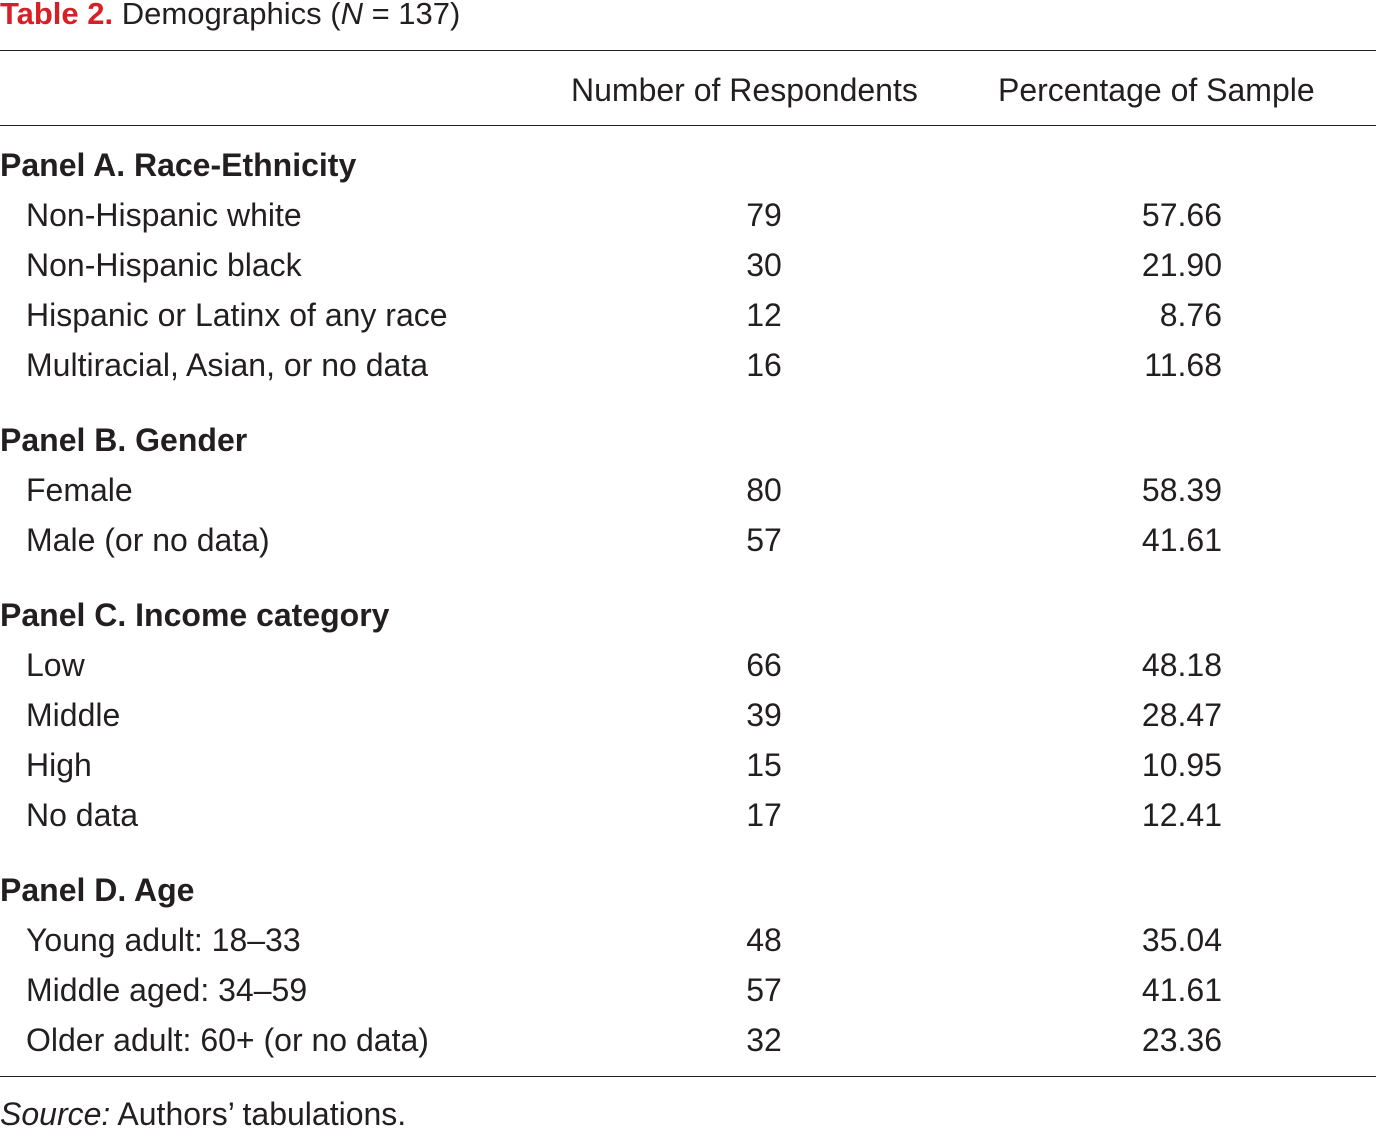 The width and height of the screenshot is (1376, 1134). What do you see at coordinates (237, 315) in the screenshot?
I see `row-label: Hispanic or Latinx of any race` at bounding box center [237, 315].